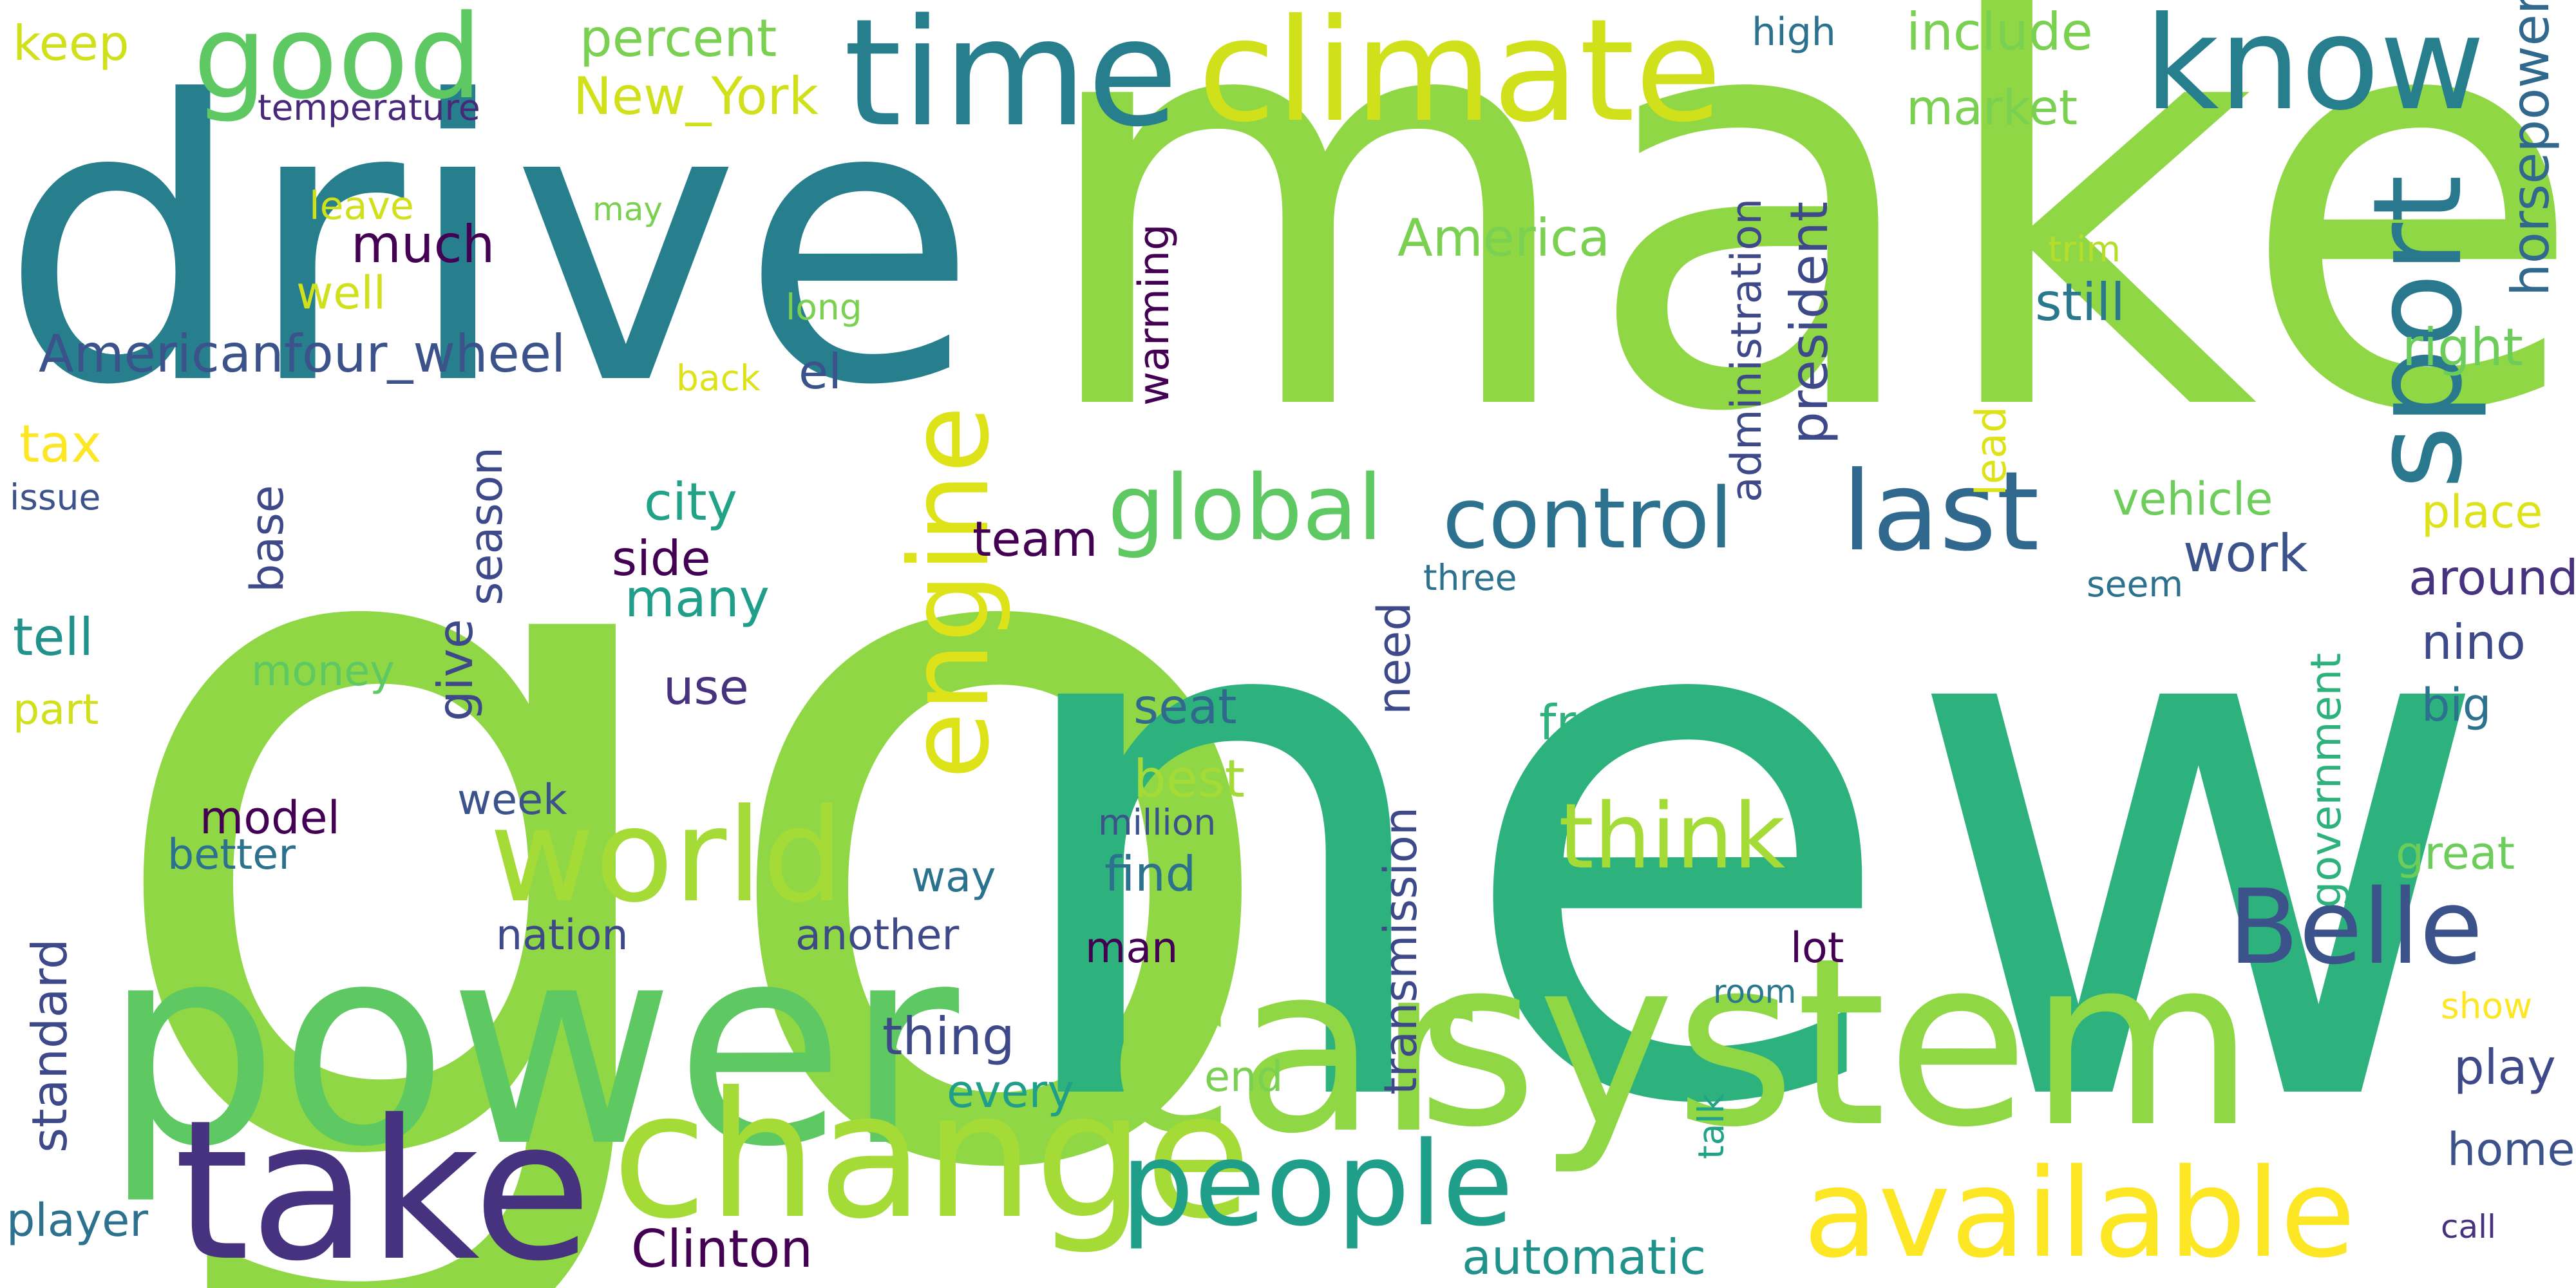 The height and width of the screenshot is (1288, 2576). What do you see at coordinates (950, 592) in the screenshot?
I see `word: engine` at bounding box center [950, 592].